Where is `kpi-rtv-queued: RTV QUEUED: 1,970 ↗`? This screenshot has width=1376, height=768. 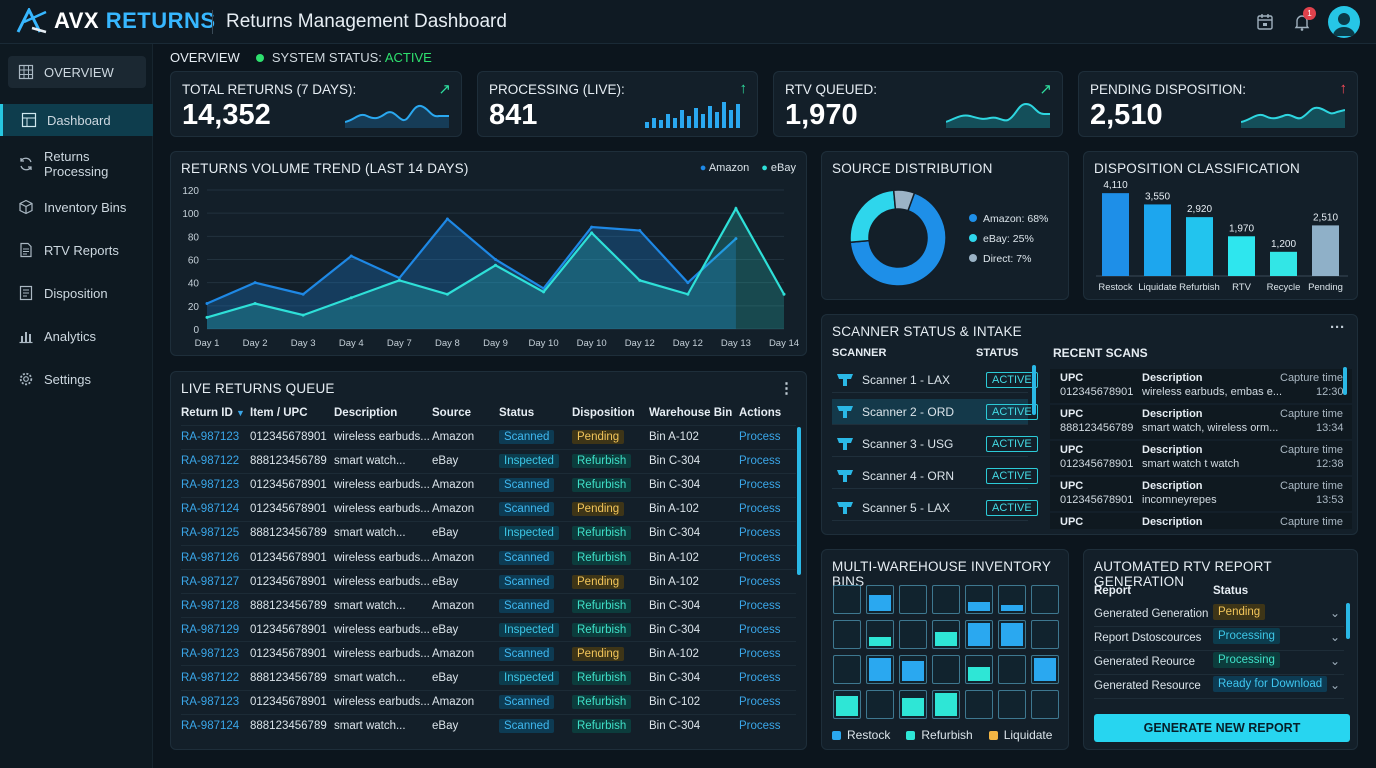 kpi-rtv-queued: RTV QUEUED: 1,970 ↗ is located at coordinates (918, 104).